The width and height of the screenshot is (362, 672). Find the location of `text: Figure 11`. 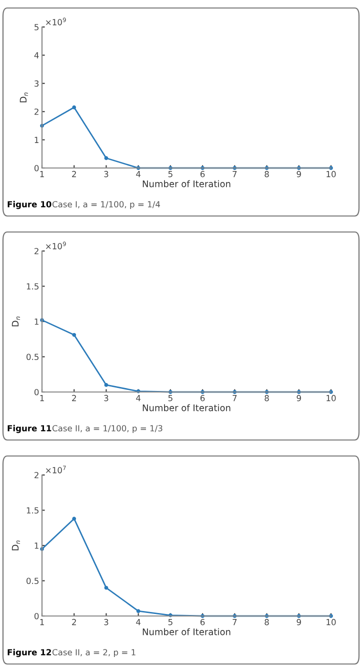

text: Figure 11 is located at coordinates (30, 429).